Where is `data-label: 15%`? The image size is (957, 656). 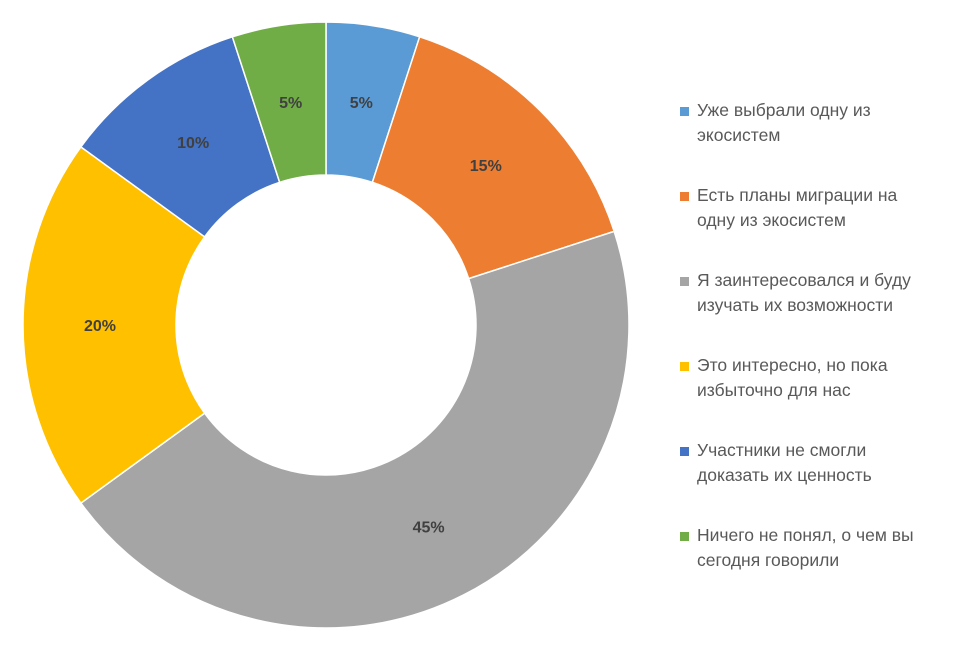 data-label: 15% is located at coordinates (486, 166).